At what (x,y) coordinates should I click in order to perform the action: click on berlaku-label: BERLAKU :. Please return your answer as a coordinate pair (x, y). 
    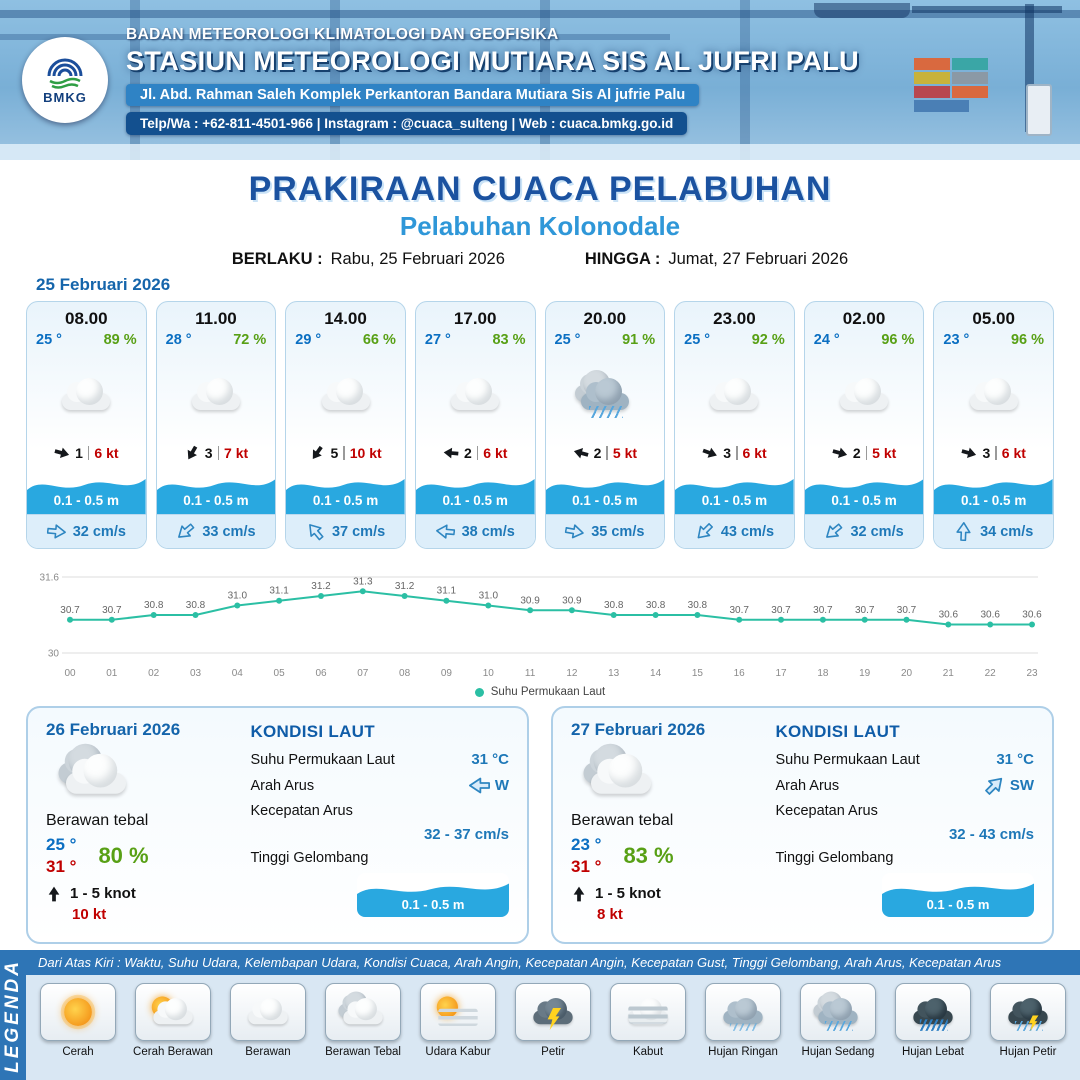
    Looking at the image, I should click on (277, 259).